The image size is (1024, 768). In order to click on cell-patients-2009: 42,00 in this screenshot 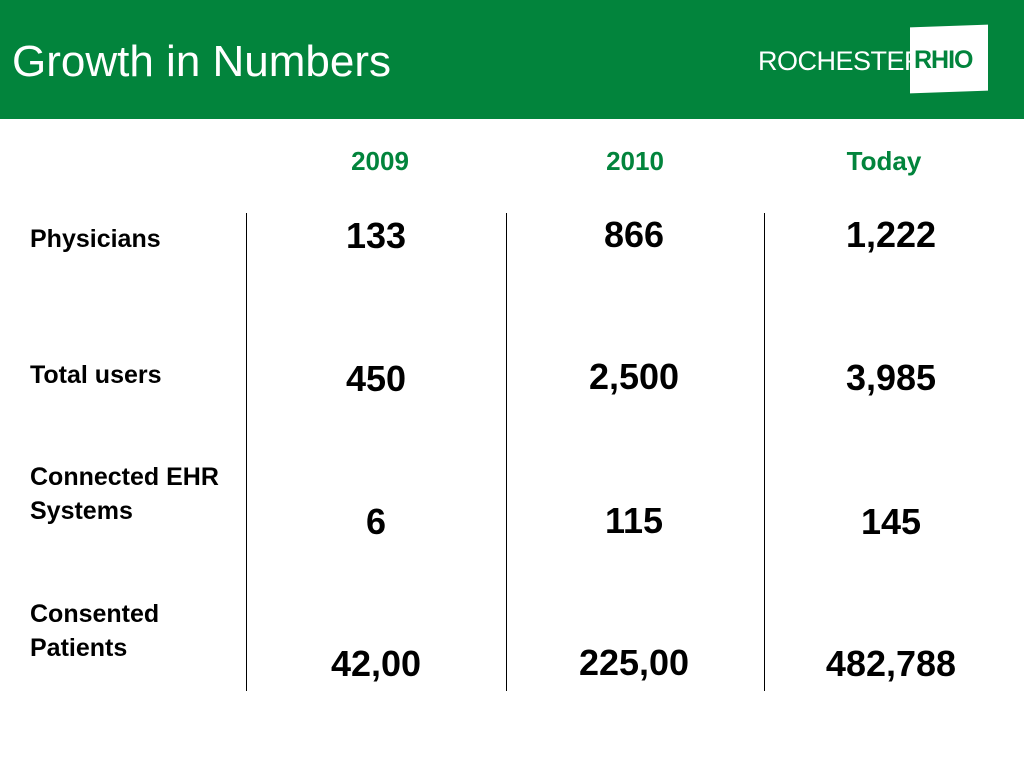, I will do `click(376, 663)`.